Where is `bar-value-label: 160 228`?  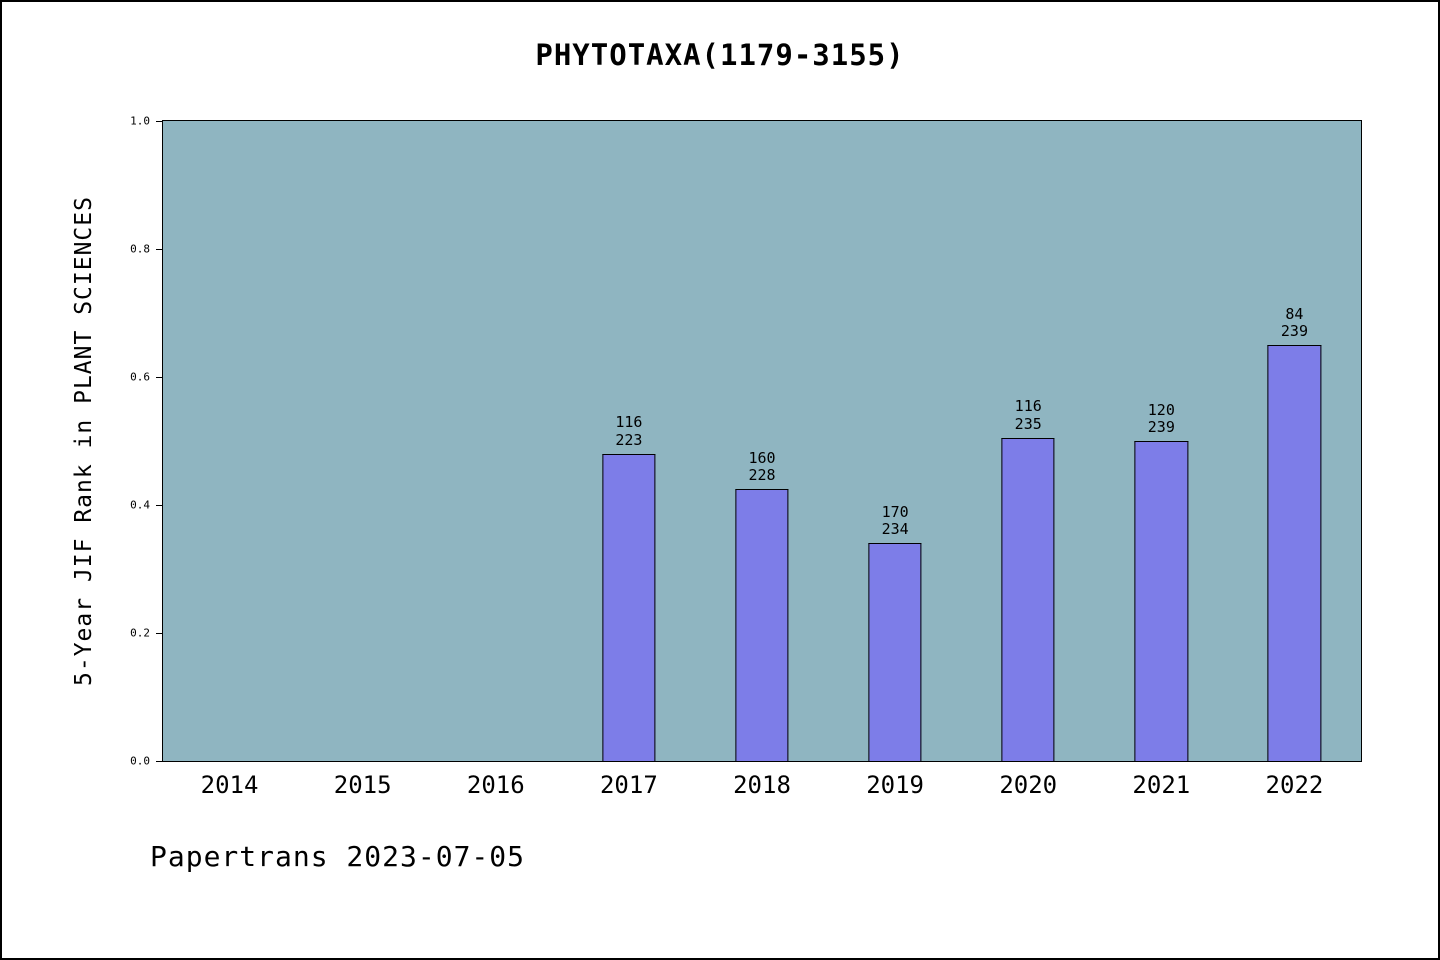 bar-value-label: 160 228 is located at coordinates (762, 466).